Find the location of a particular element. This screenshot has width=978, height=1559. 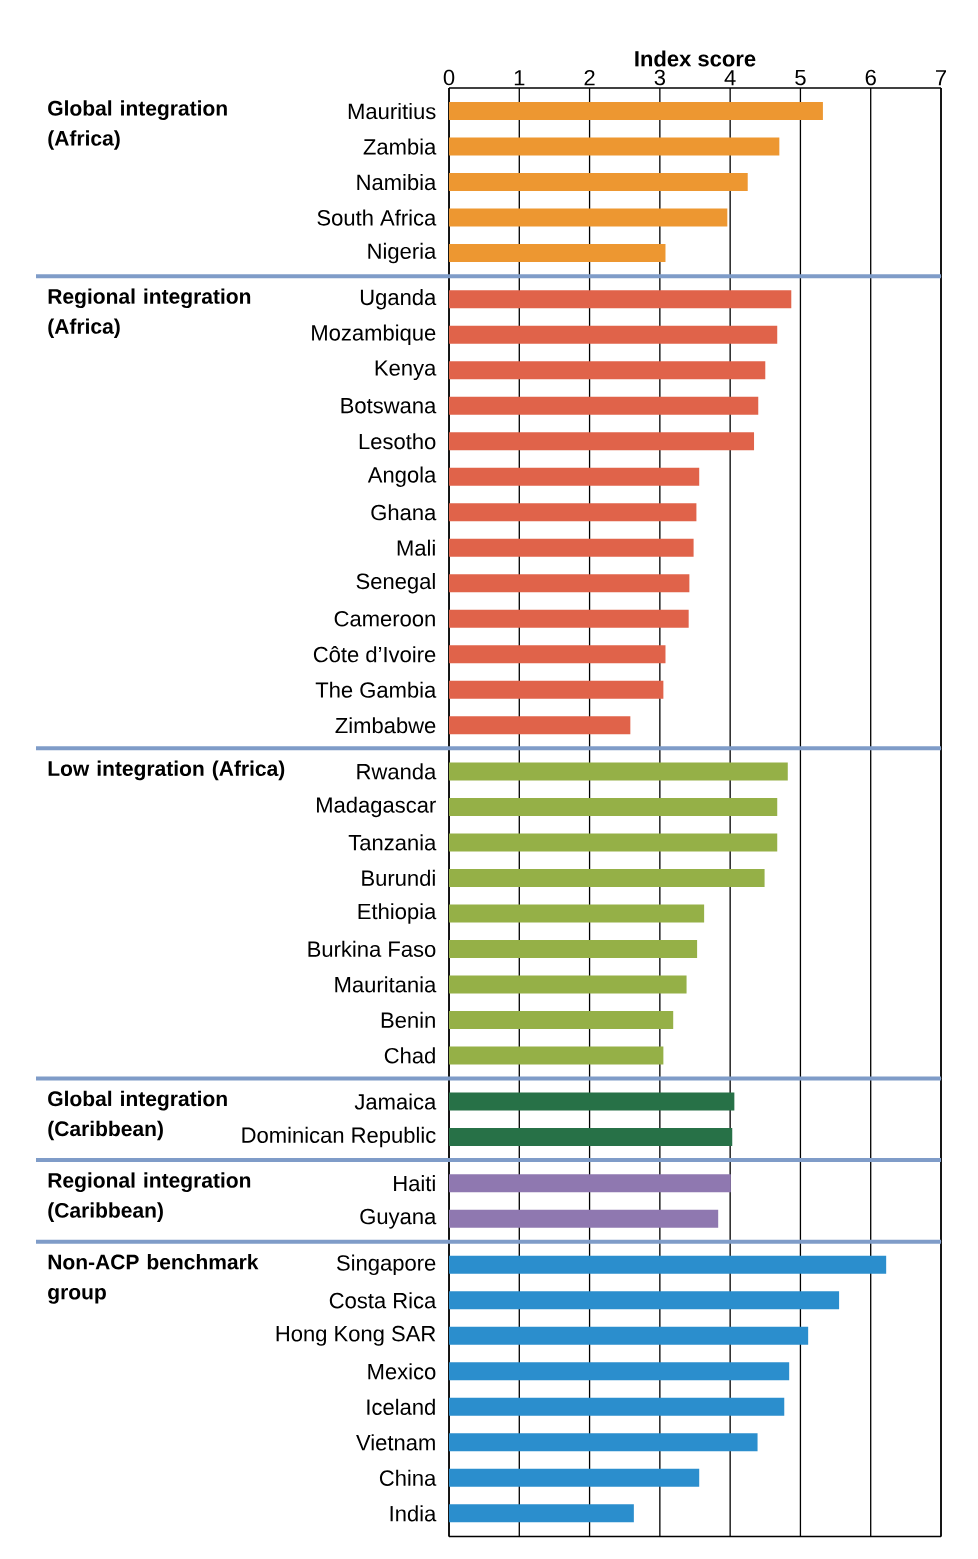

y-tick-label: Singapore is located at coordinates (386, 1265).